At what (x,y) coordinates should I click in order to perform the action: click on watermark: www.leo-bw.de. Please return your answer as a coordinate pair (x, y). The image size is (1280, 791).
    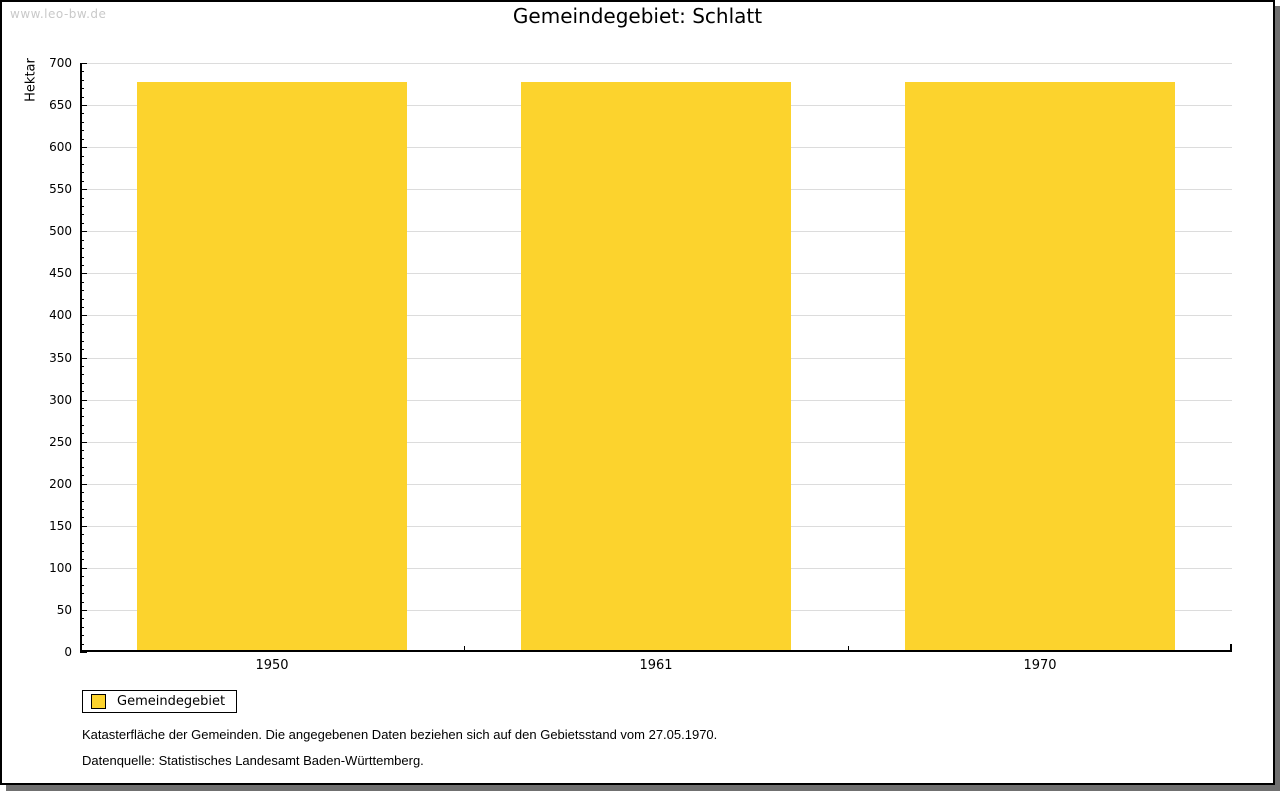
    Looking at the image, I should click on (58, 14).